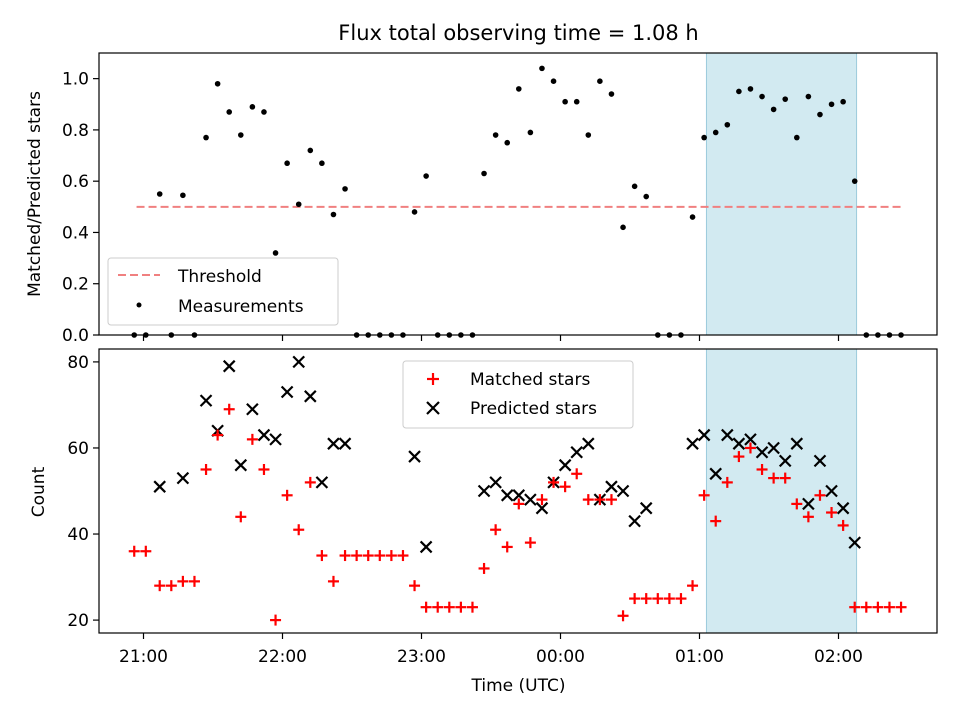 The width and height of the screenshot is (960, 720). Describe the element at coordinates (560, 657) in the screenshot. I see `x-tick-label: 00:00` at that location.